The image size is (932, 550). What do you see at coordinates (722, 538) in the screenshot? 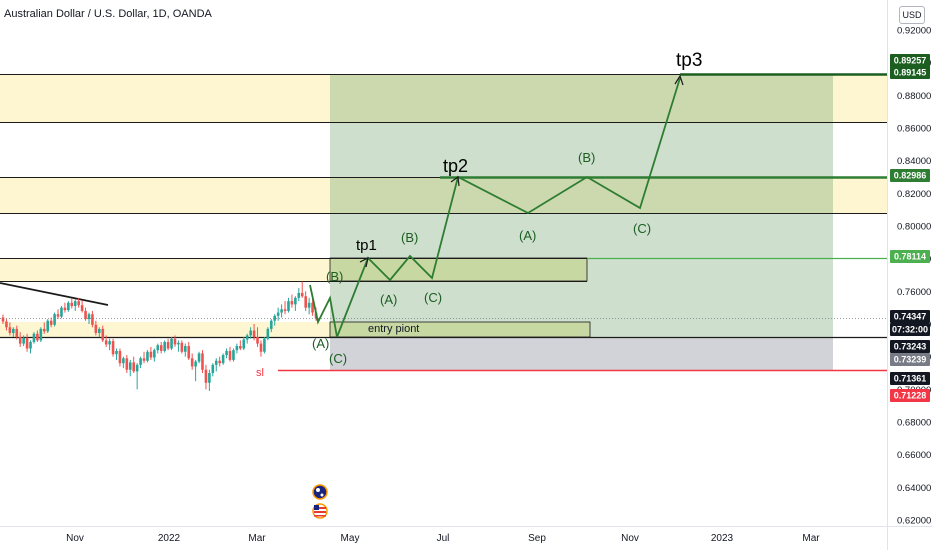
I see `x-tick-label: 2023` at bounding box center [722, 538].